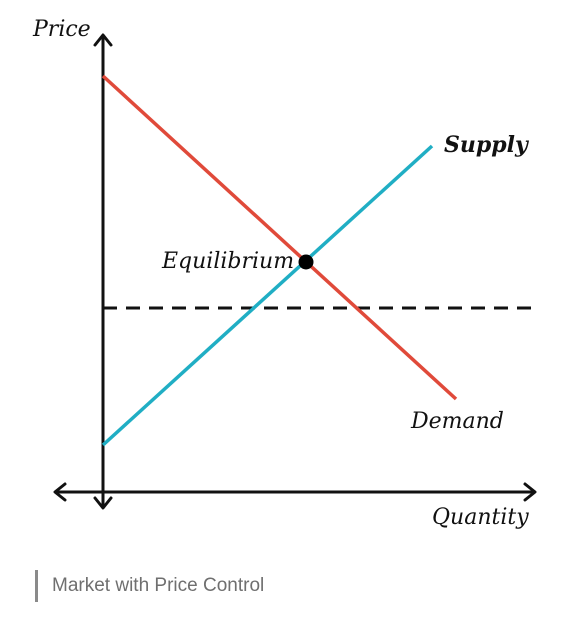  Describe the element at coordinates (227, 261) in the screenshot. I see `equilibrium-label: Equilibrium` at that location.